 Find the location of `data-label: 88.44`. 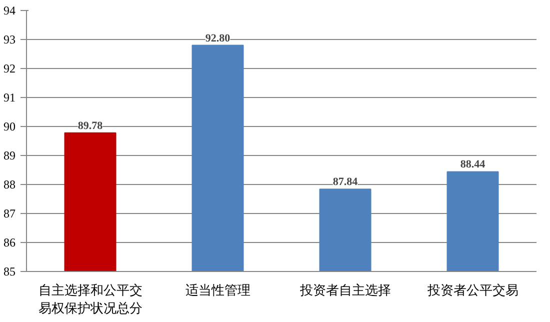

data-label: 88.44 is located at coordinates (473, 164).